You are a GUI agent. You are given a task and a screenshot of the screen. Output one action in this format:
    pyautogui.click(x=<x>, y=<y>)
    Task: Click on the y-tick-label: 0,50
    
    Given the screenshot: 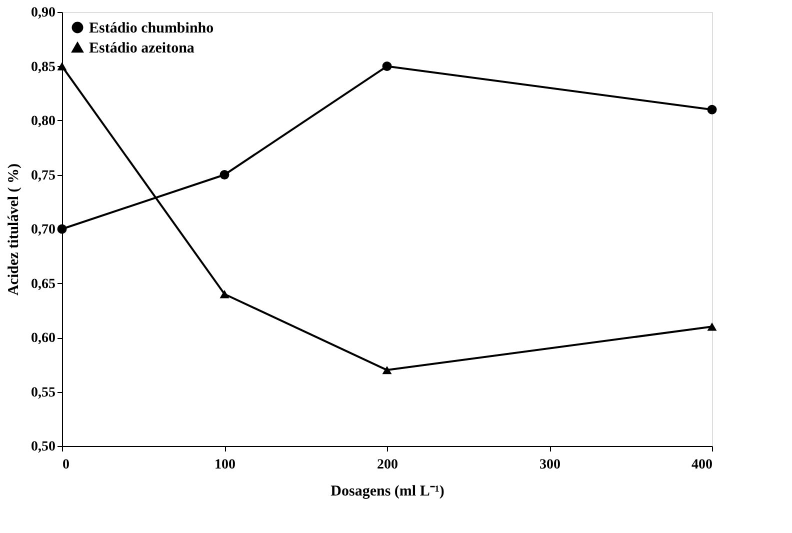 What is the action you would take?
    pyautogui.click(x=43, y=447)
    